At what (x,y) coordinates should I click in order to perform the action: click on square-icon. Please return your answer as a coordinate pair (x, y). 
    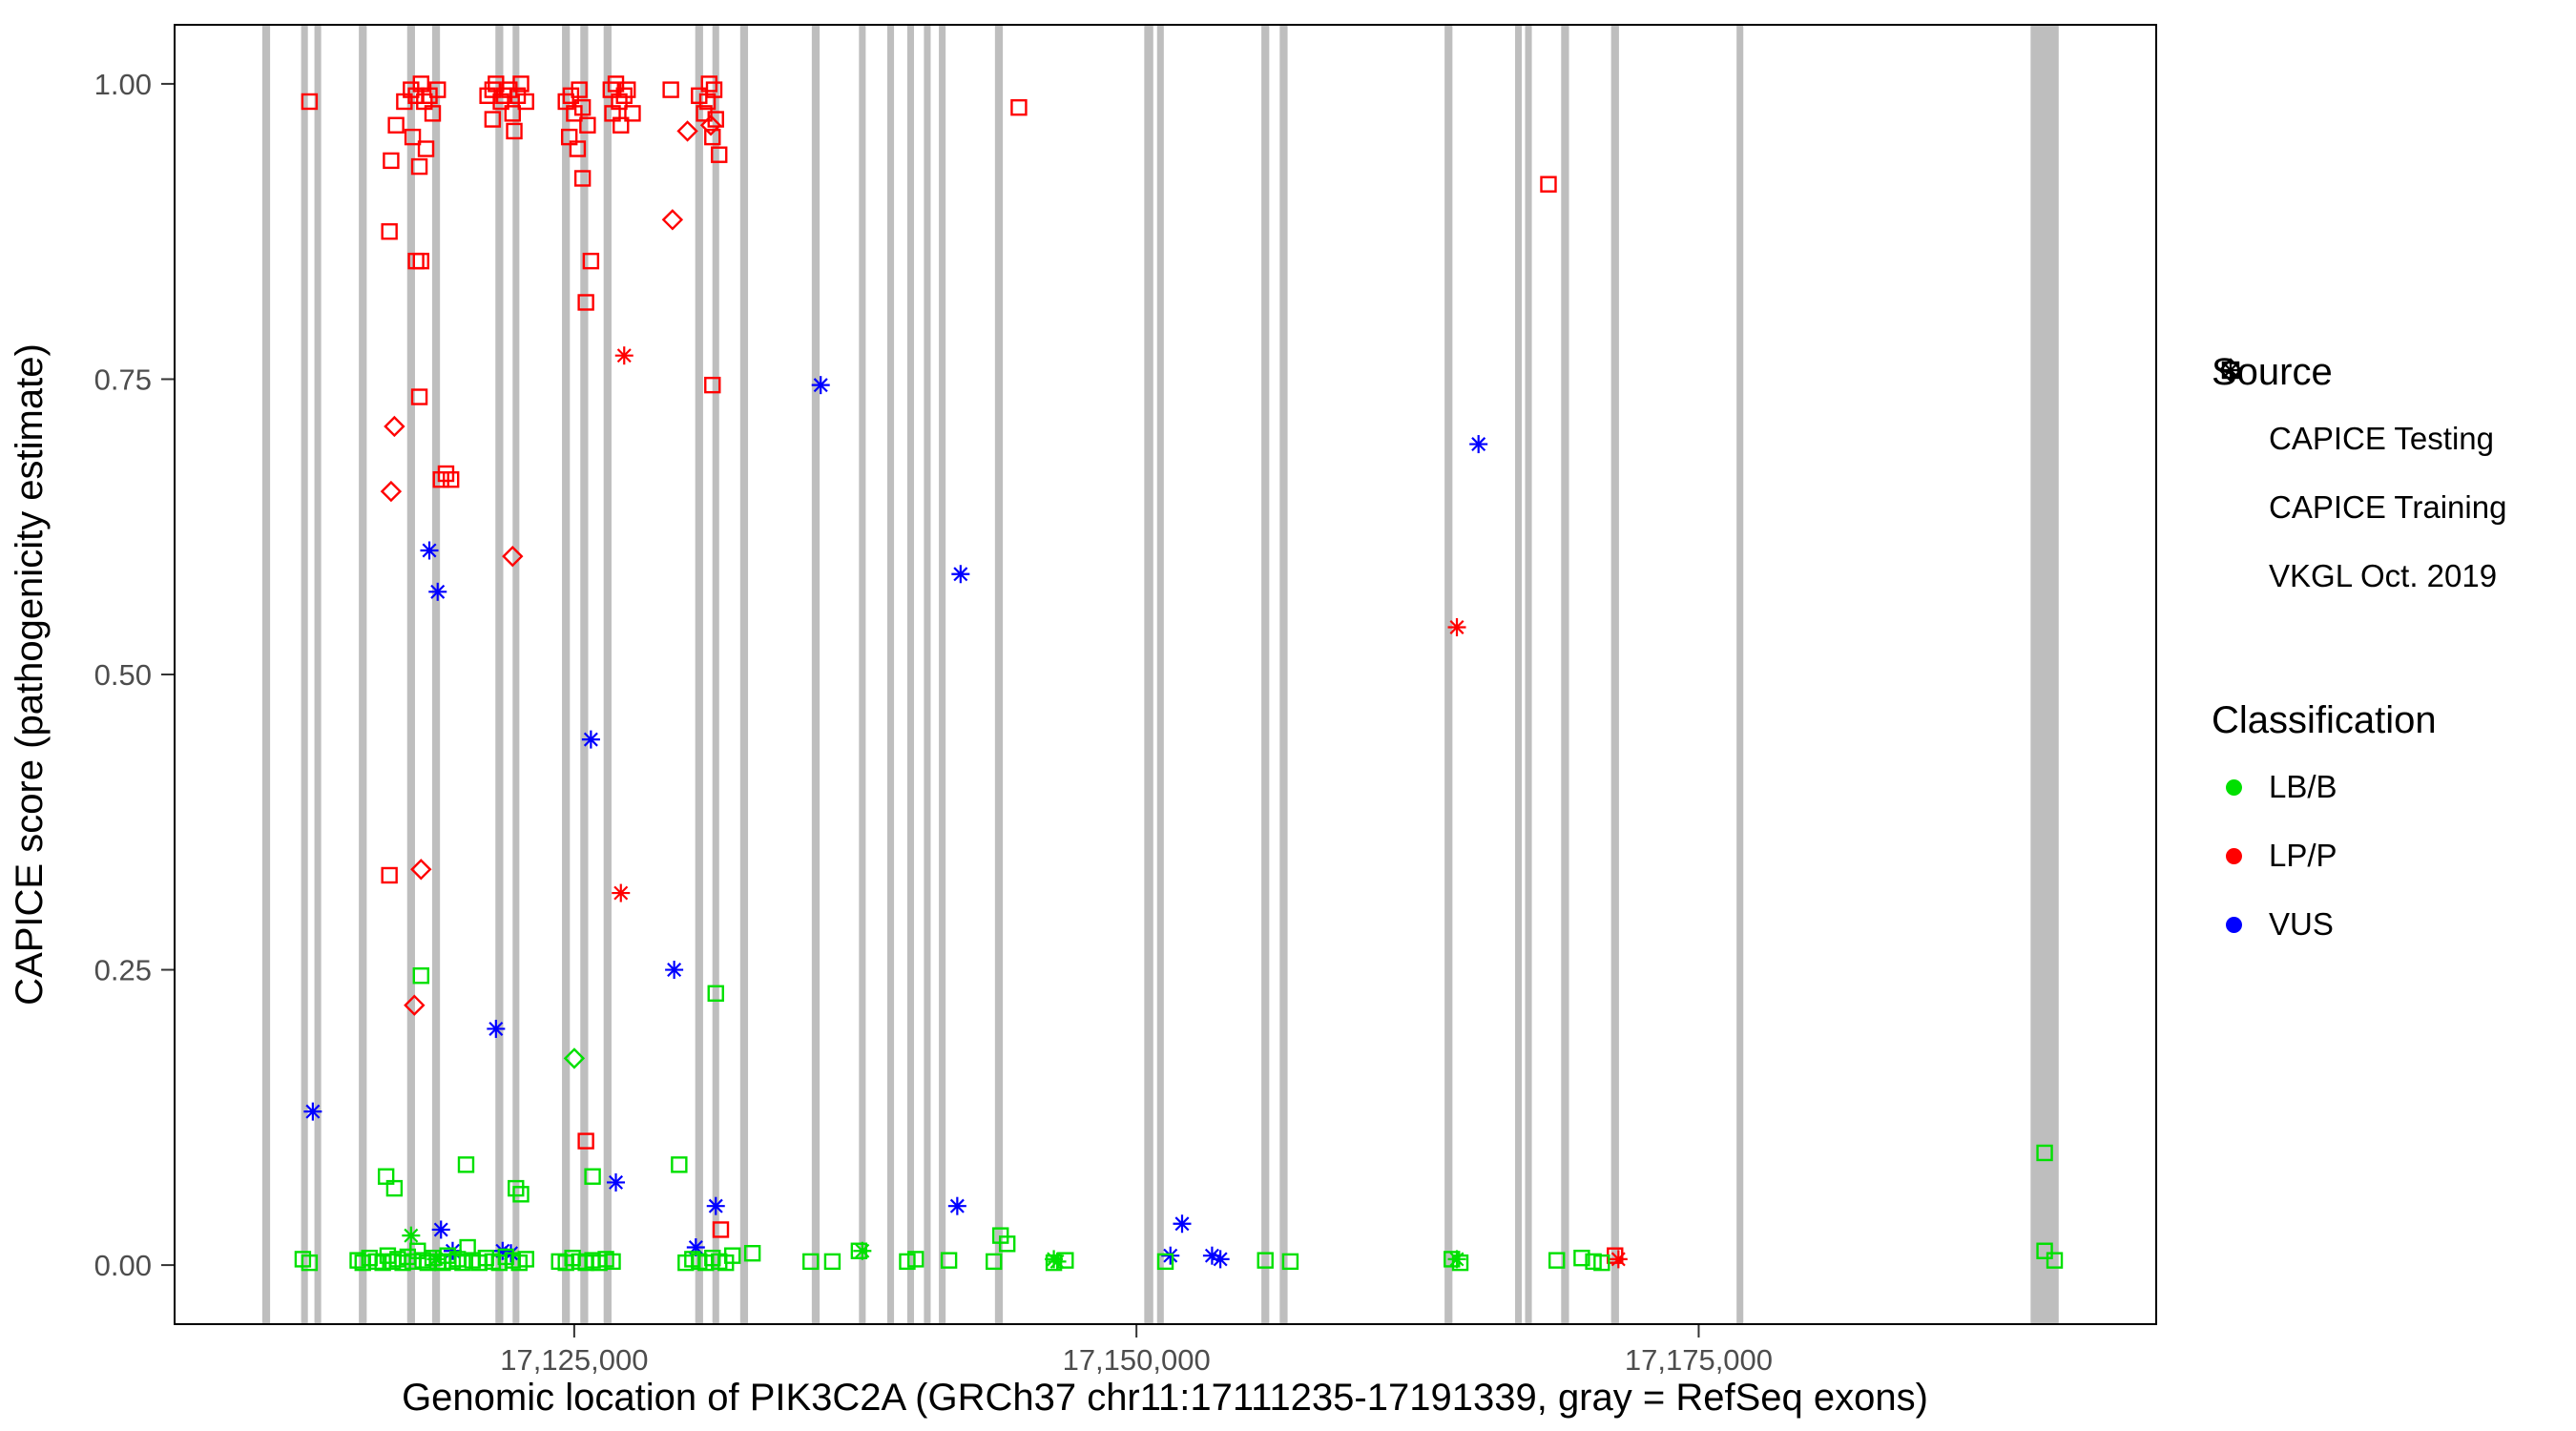
    Looking at the image, I should click on (2233, 445).